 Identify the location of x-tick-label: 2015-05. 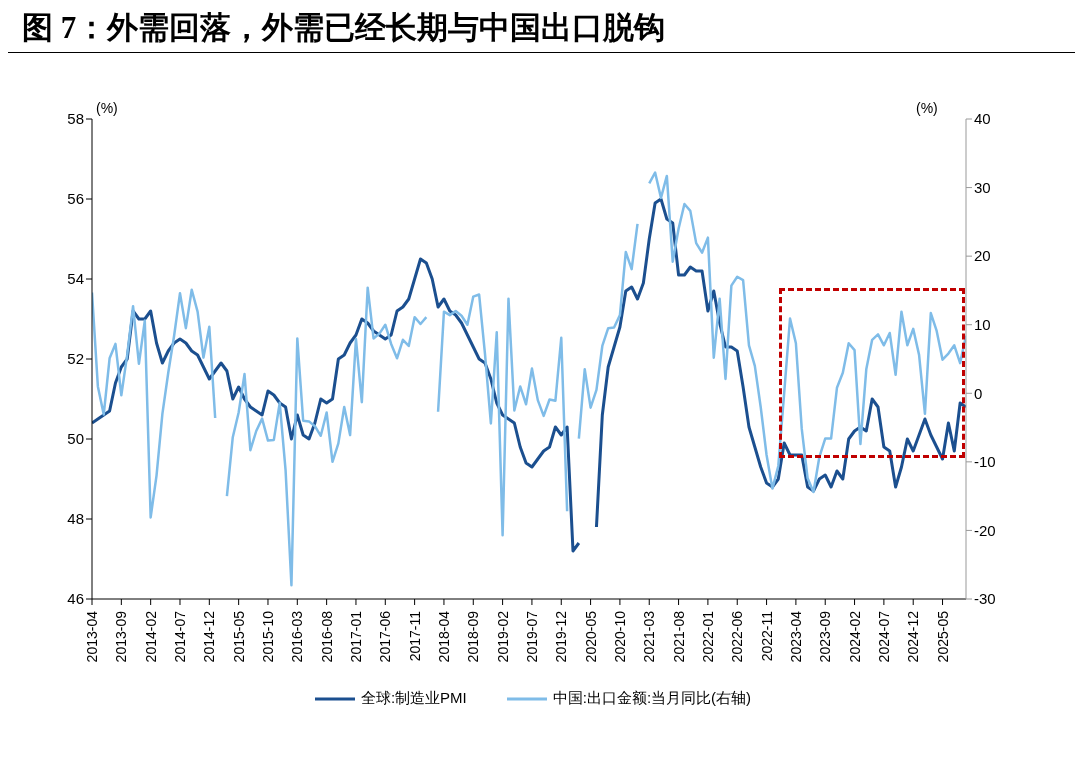
(238, 636).